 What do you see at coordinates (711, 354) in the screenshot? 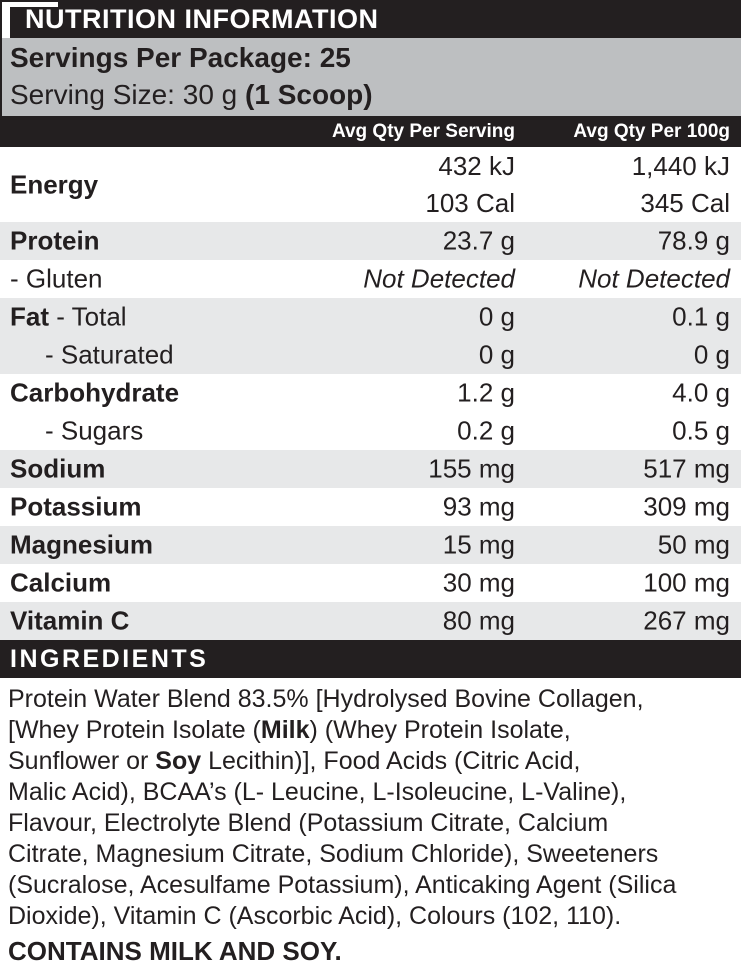
I see `per-100g-value: 0 g` at bounding box center [711, 354].